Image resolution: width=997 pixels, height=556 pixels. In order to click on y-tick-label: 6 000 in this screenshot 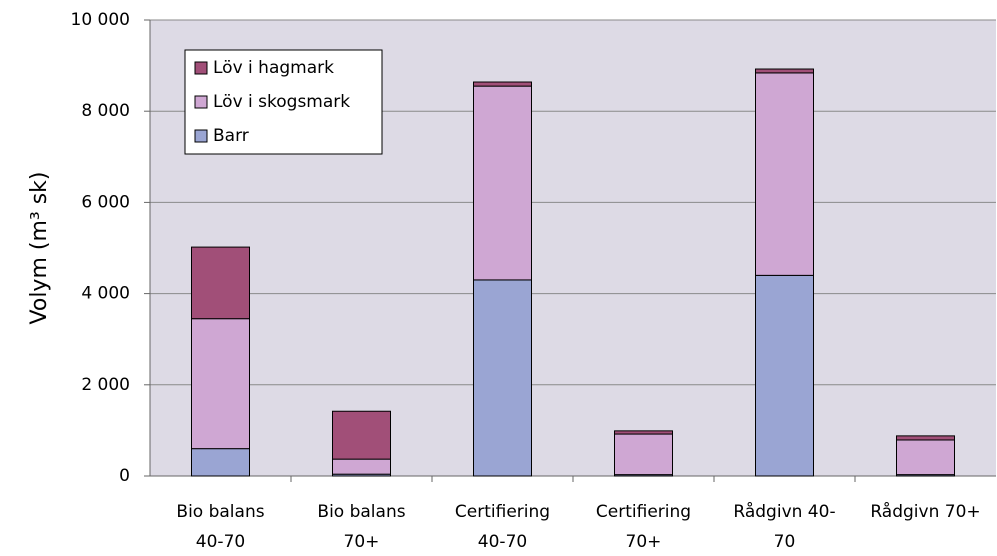, I will do `click(105, 202)`.